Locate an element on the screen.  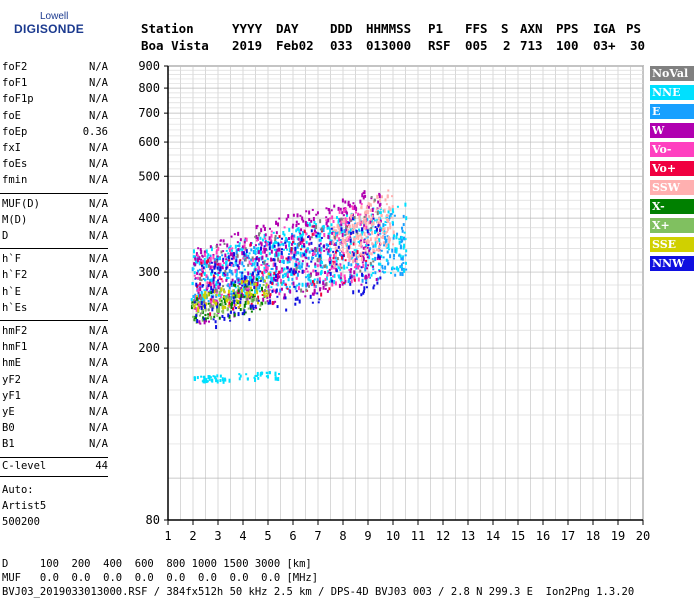
header-value: 2 is located at coordinates (507, 45).